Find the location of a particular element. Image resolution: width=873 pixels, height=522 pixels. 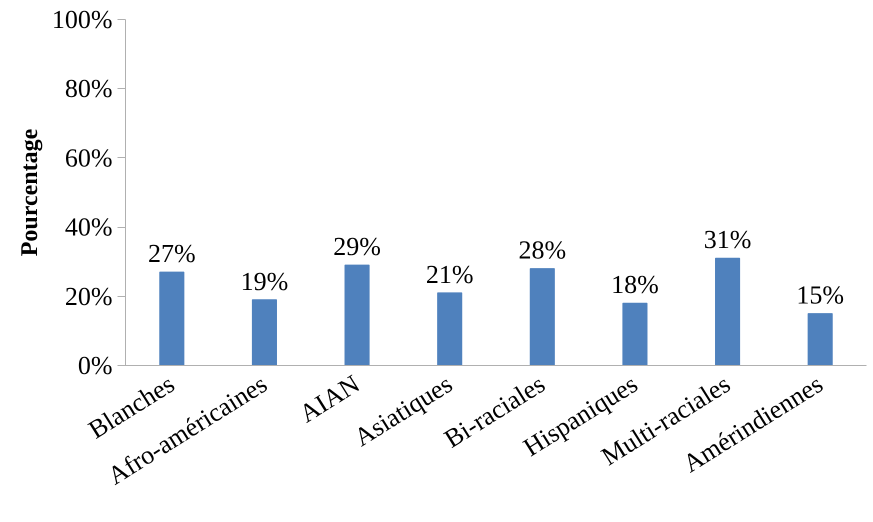

data-label: 19% is located at coordinates (264, 281).